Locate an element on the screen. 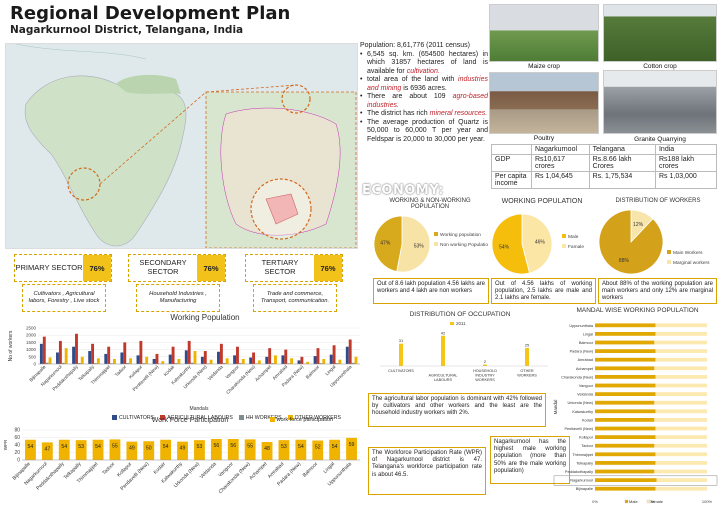 The width and height of the screenshot is (720, 513). wpr-xtick: Lingal is located at coordinates (329, 468).